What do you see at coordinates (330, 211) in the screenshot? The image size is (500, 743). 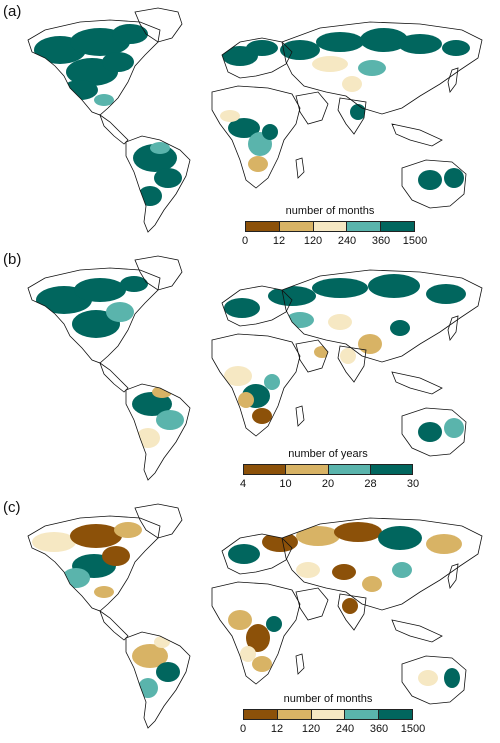 I see `legend-title-a: number of months` at bounding box center [330, 211].